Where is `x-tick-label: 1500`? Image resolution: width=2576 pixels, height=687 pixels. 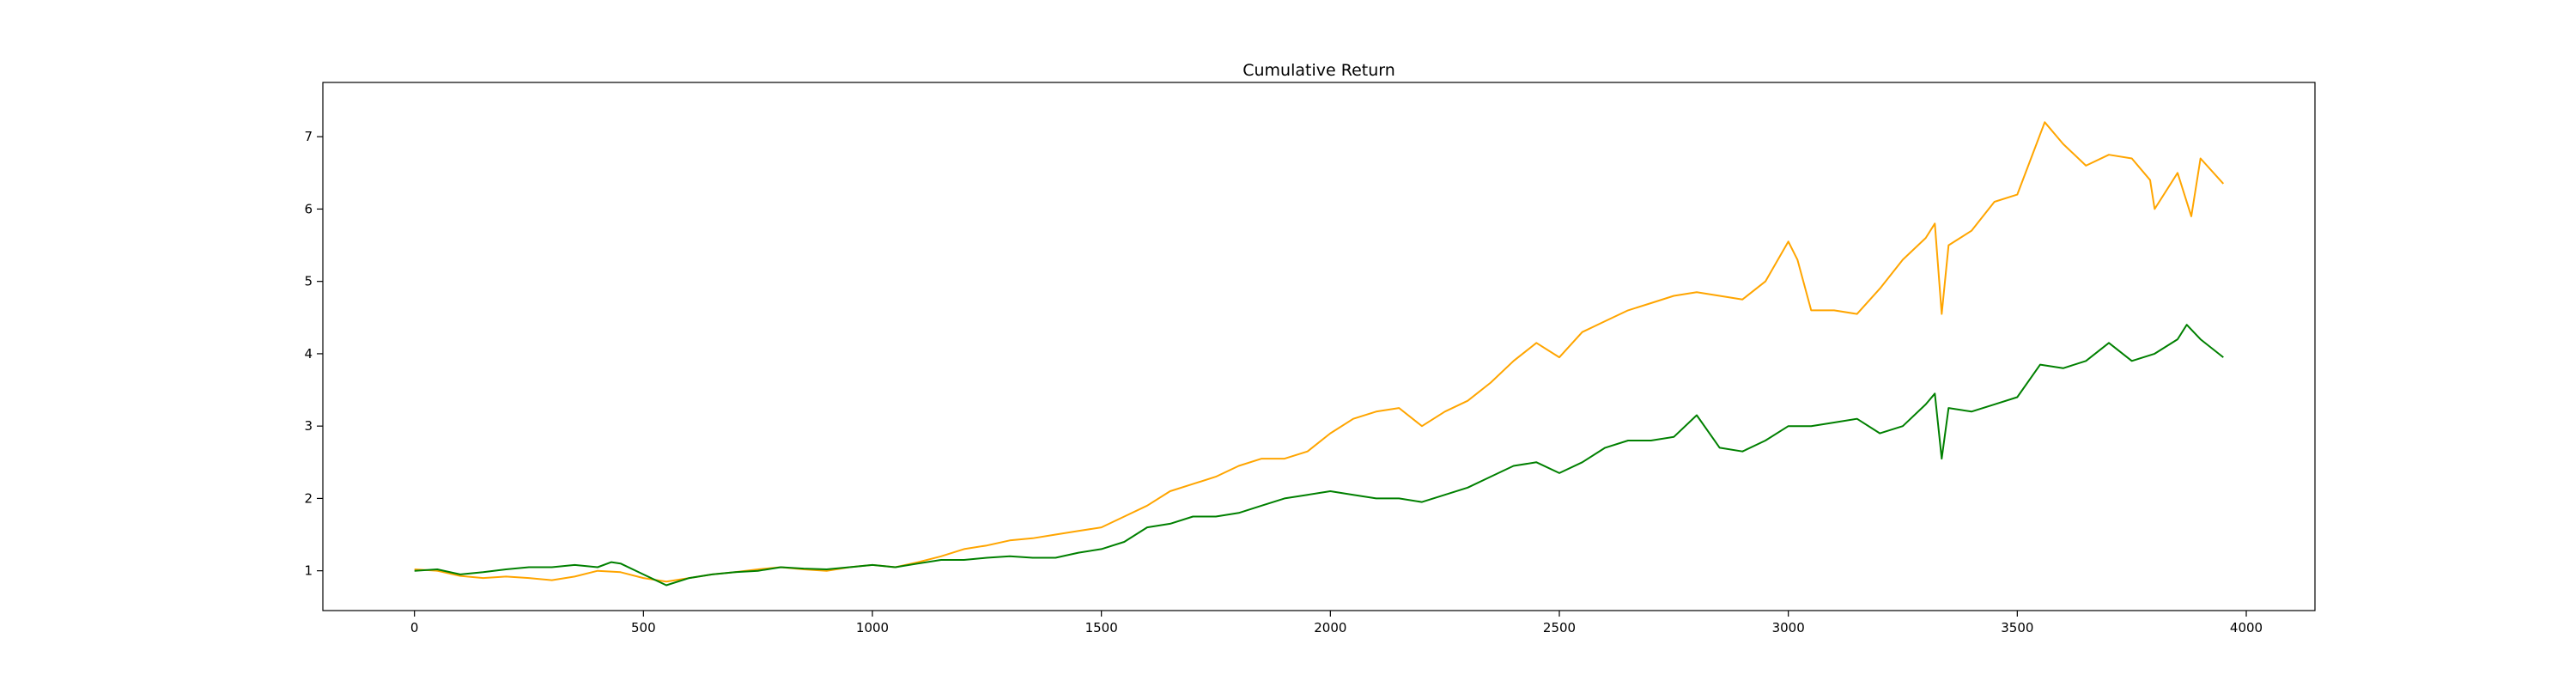
x-tick-label: 1500 is located at coordinates (1101, 627).